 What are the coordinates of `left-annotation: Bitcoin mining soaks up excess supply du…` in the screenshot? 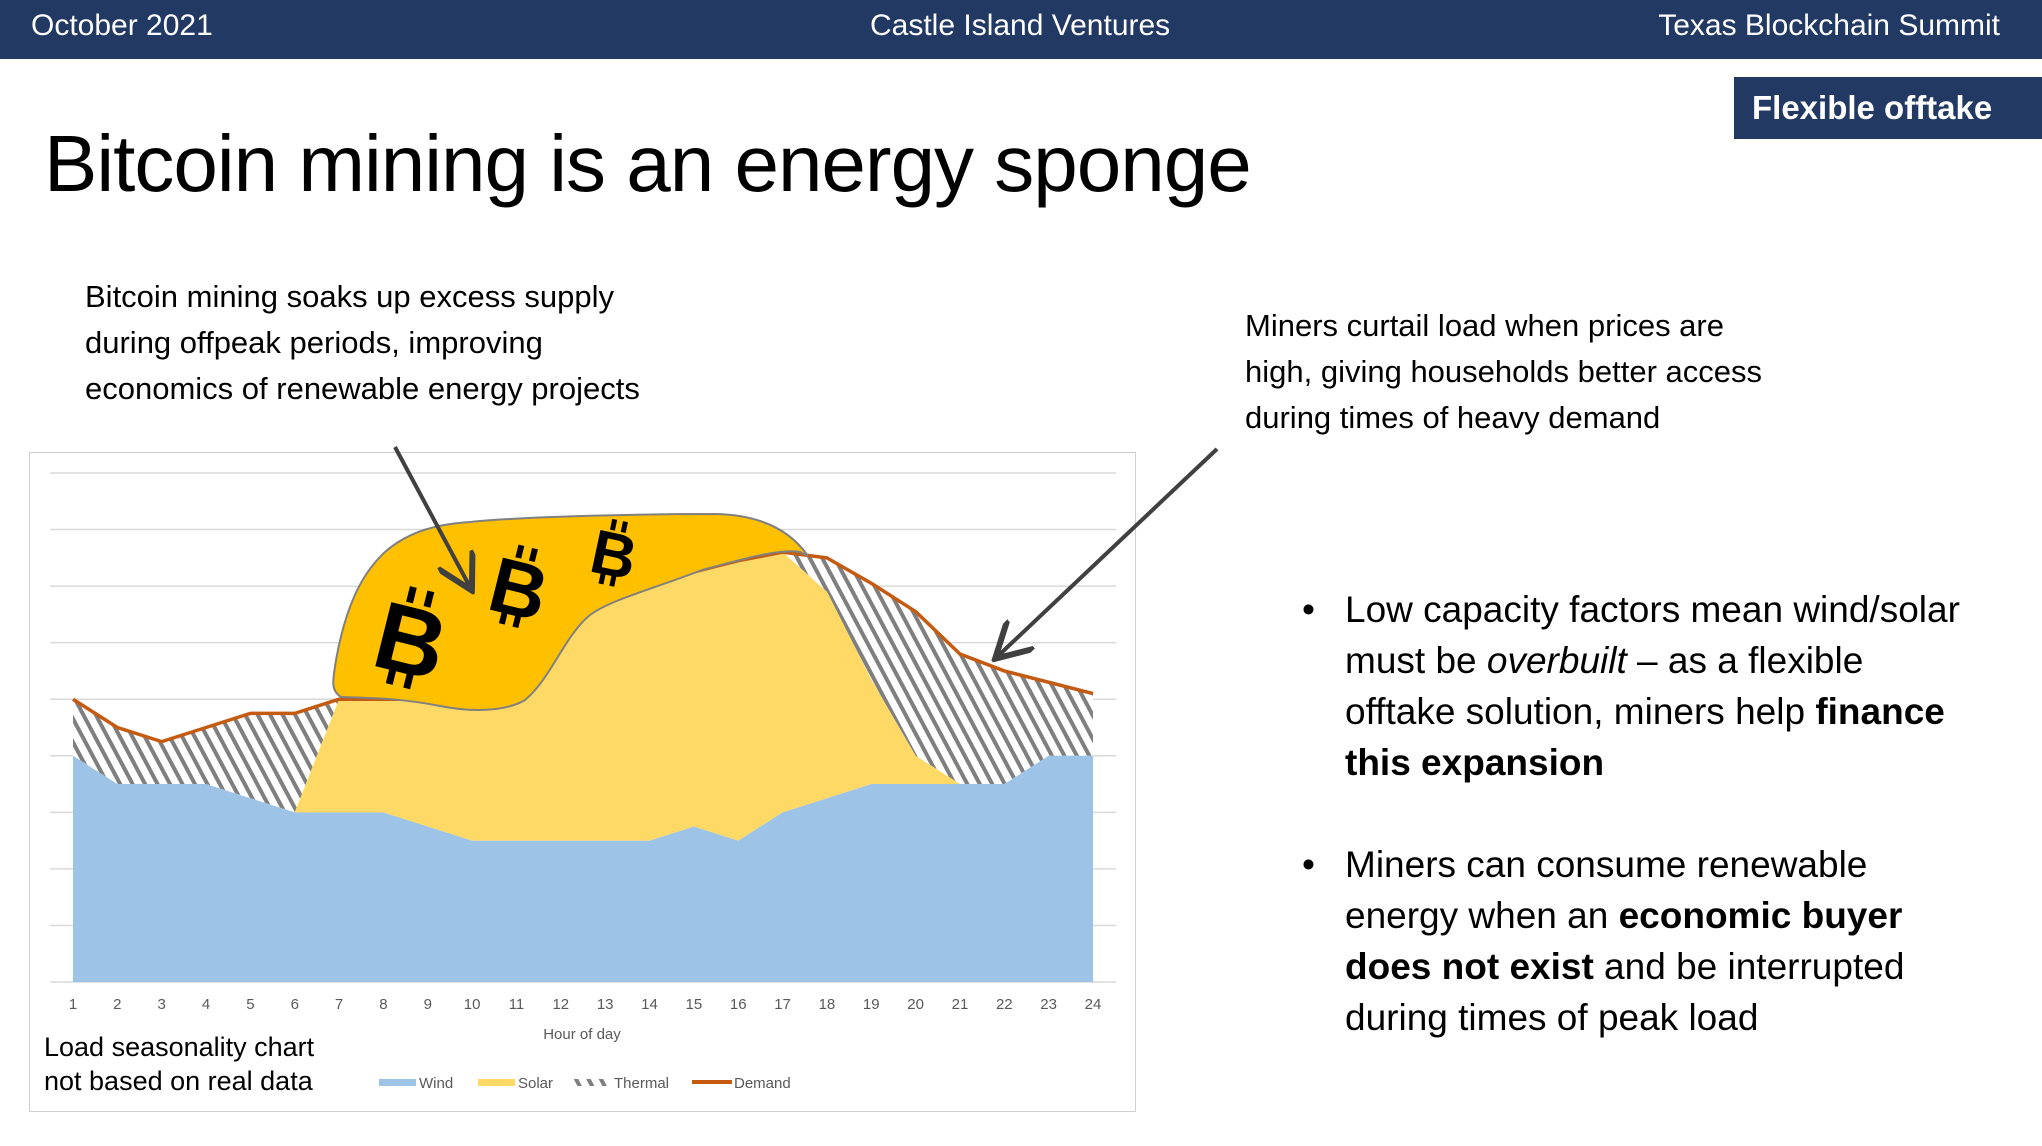 It's located at (362, 342).